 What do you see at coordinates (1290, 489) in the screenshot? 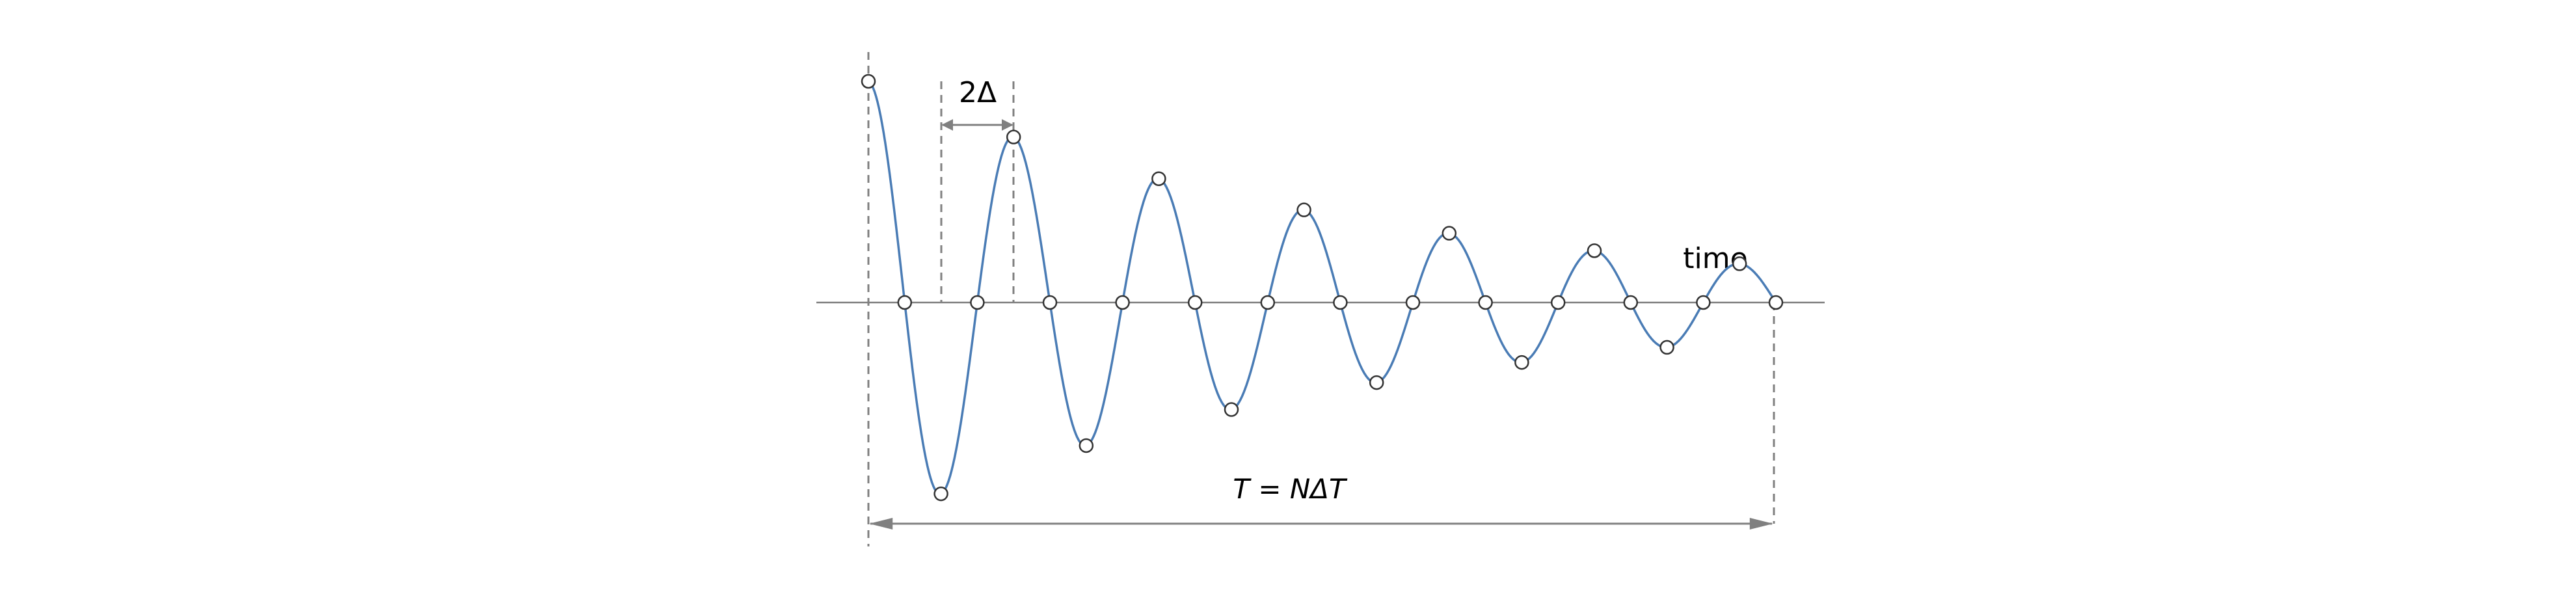
I see `period-label: T = NΔT` at bounding box center [1290, 489].